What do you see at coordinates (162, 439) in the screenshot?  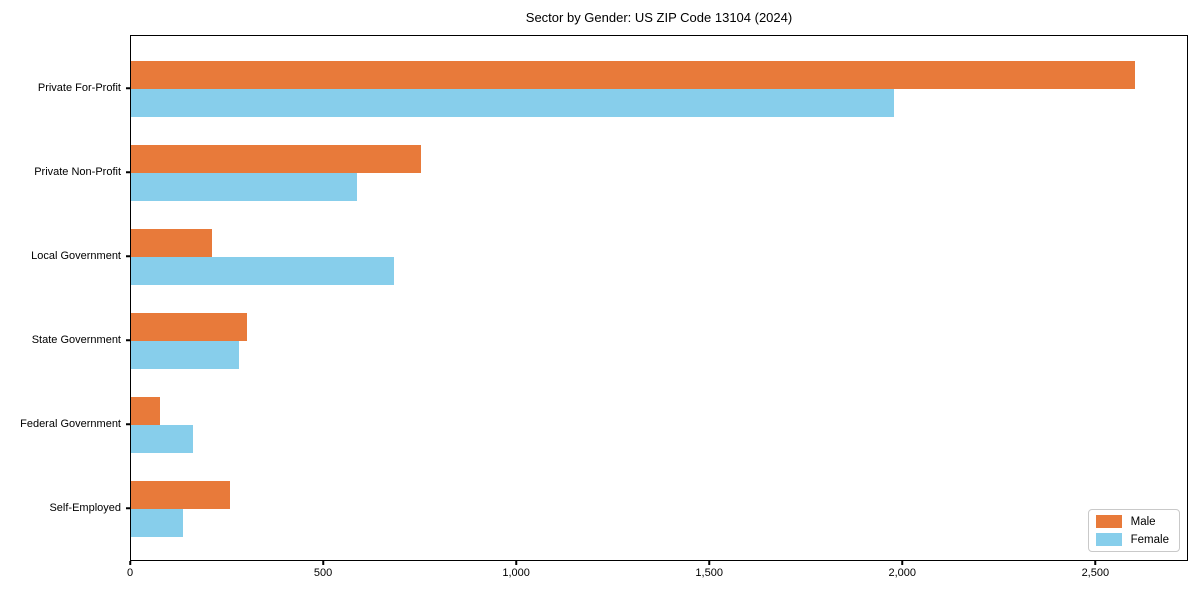 I see `bar-female-federal-government` at bounding box center [162, 439].